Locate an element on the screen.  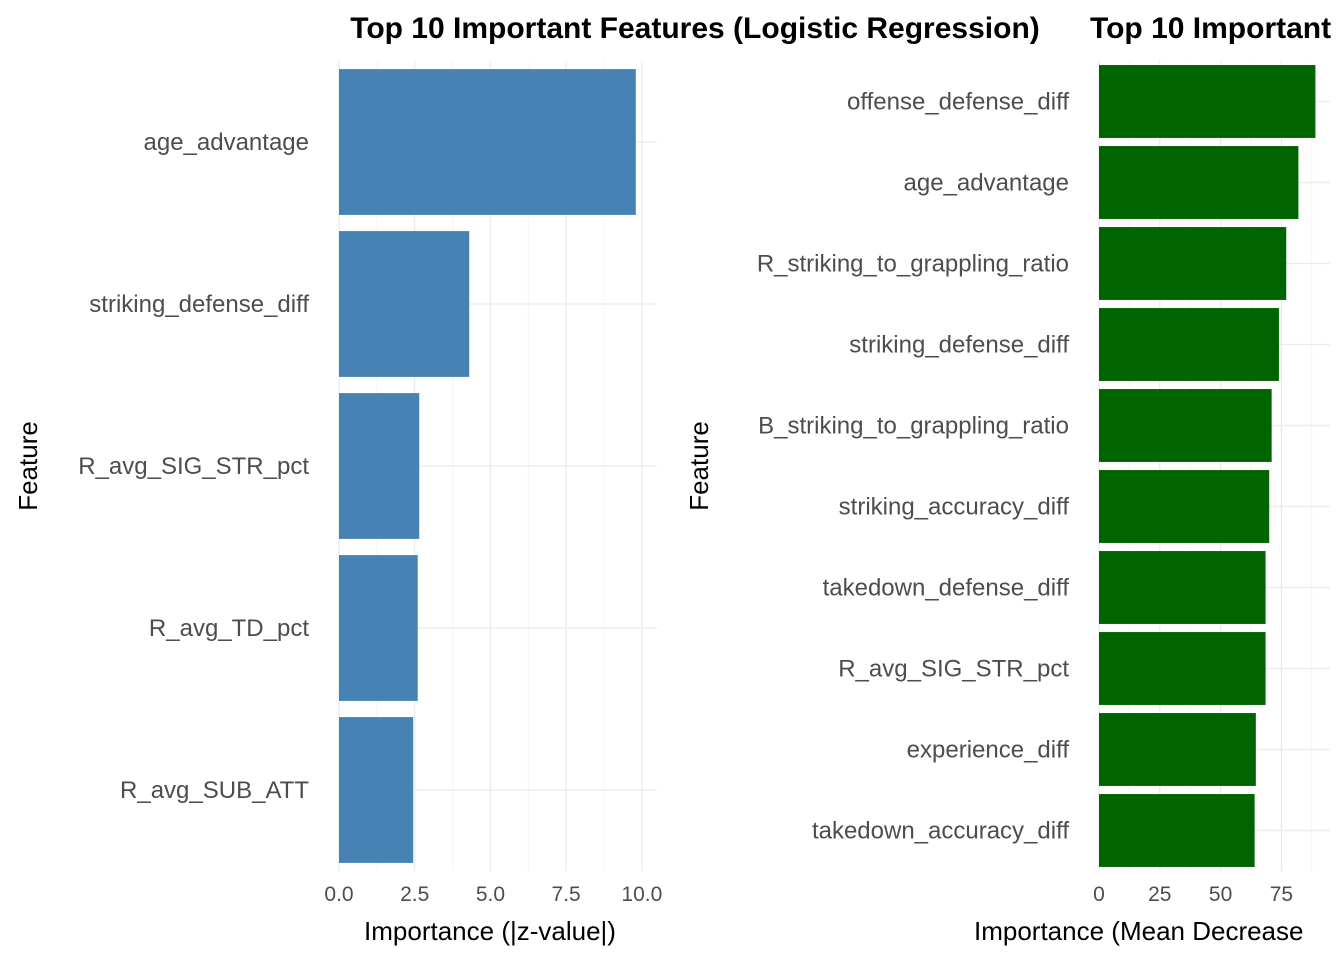
x-tick-label: 75 is located at coordinates (1281, 894).